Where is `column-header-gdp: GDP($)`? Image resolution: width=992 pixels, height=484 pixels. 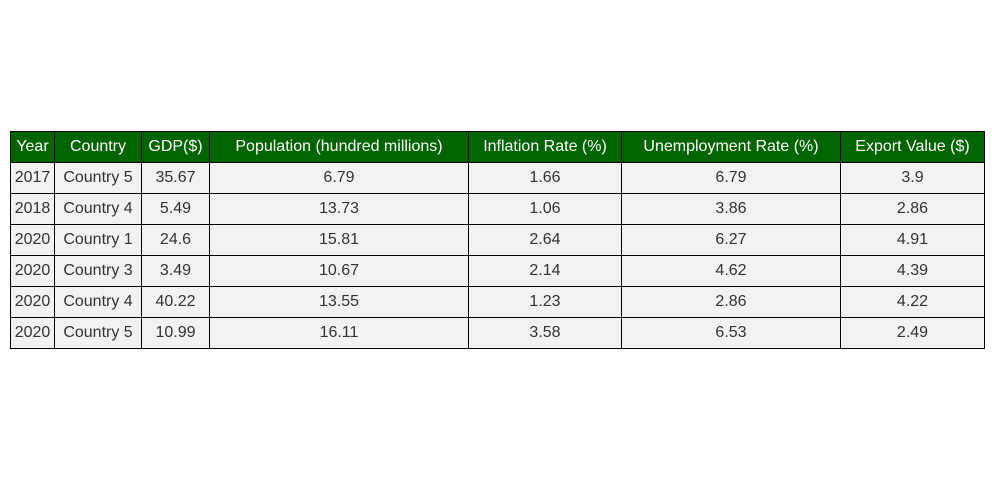 column-header-gdp: GDP($) is located at coordinates (175, 147).